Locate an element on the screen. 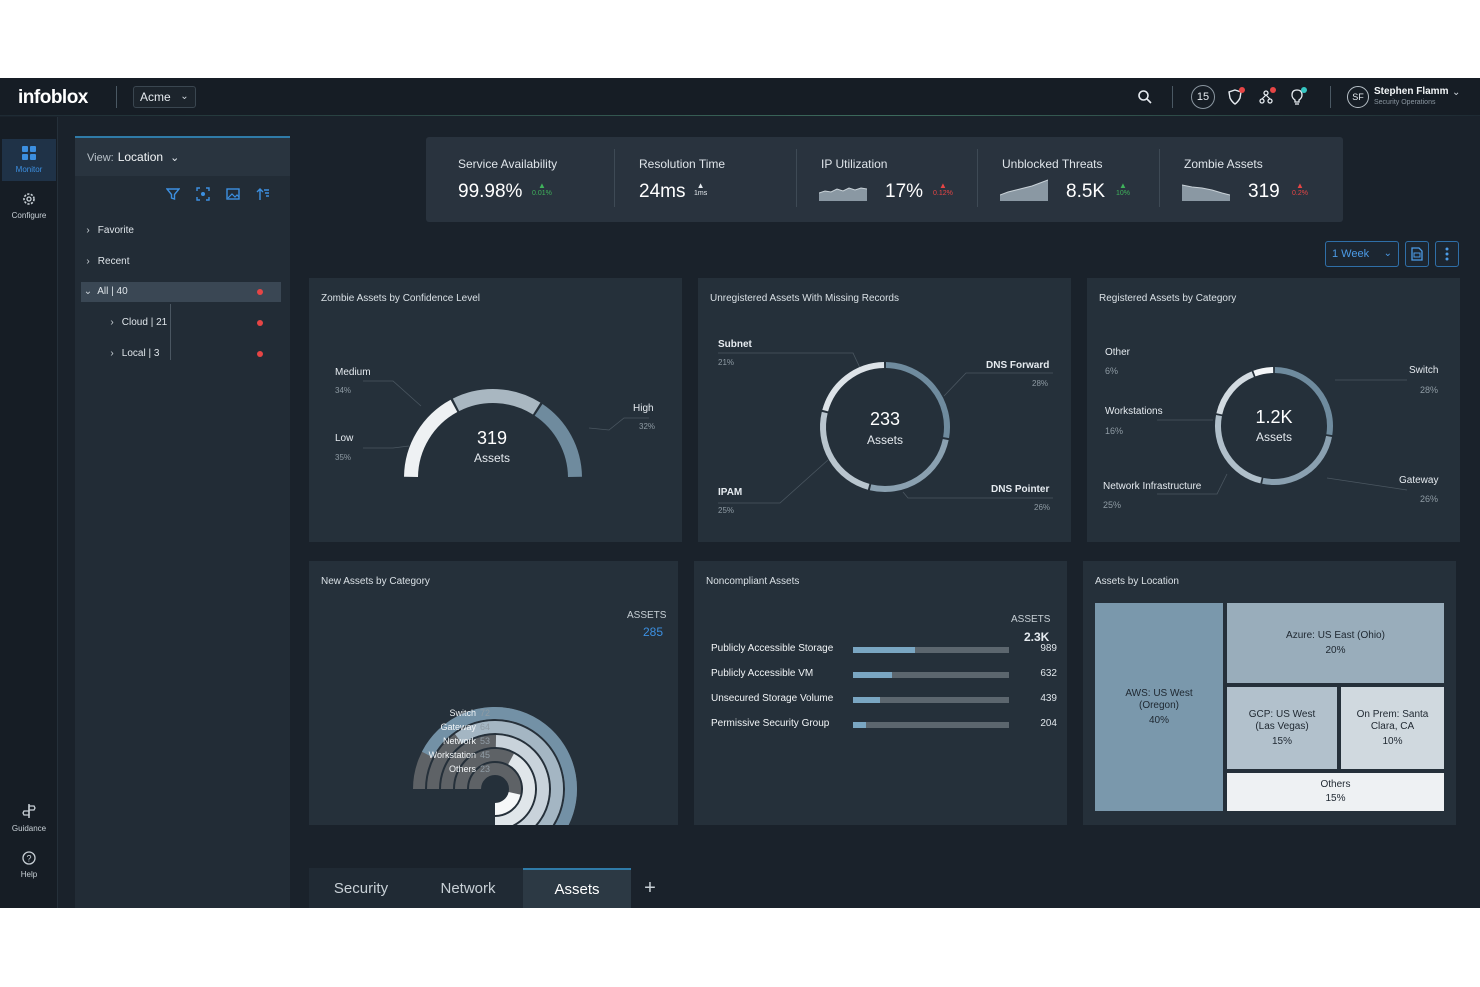 This screenshot has width=1480, height=987. kpi-divider is located at coordinates (977, 178).